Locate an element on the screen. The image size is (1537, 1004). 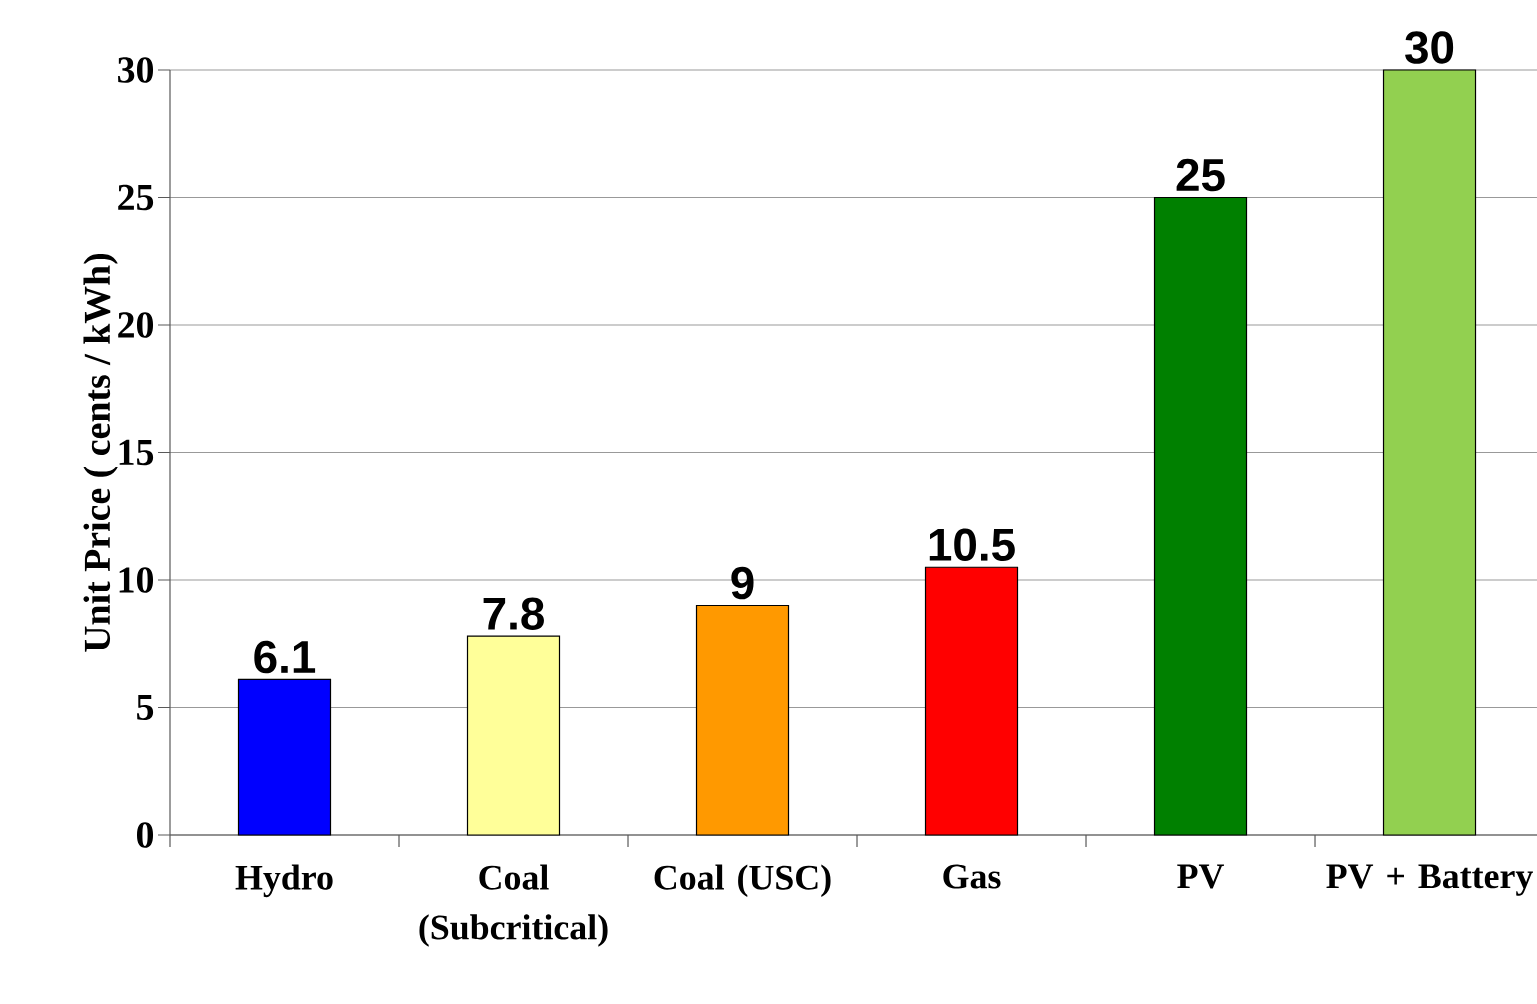
x-tick-label: PV is located at coordinates (1201, 876).